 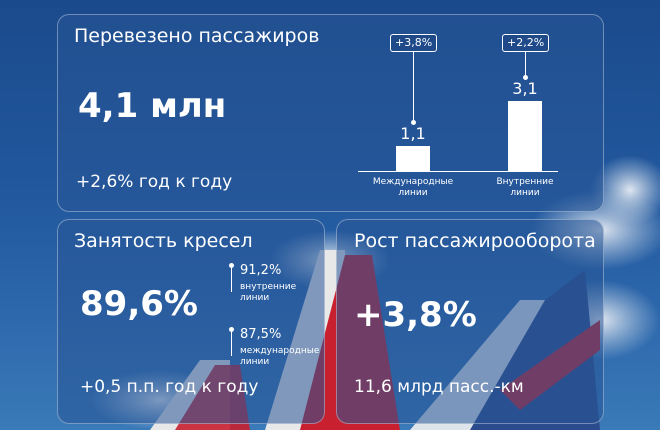 What do you see at coordinates (163, 241) in the screenshot?
I see `load-factor-title: Занятость кресел` at bounding box center [163, 241].